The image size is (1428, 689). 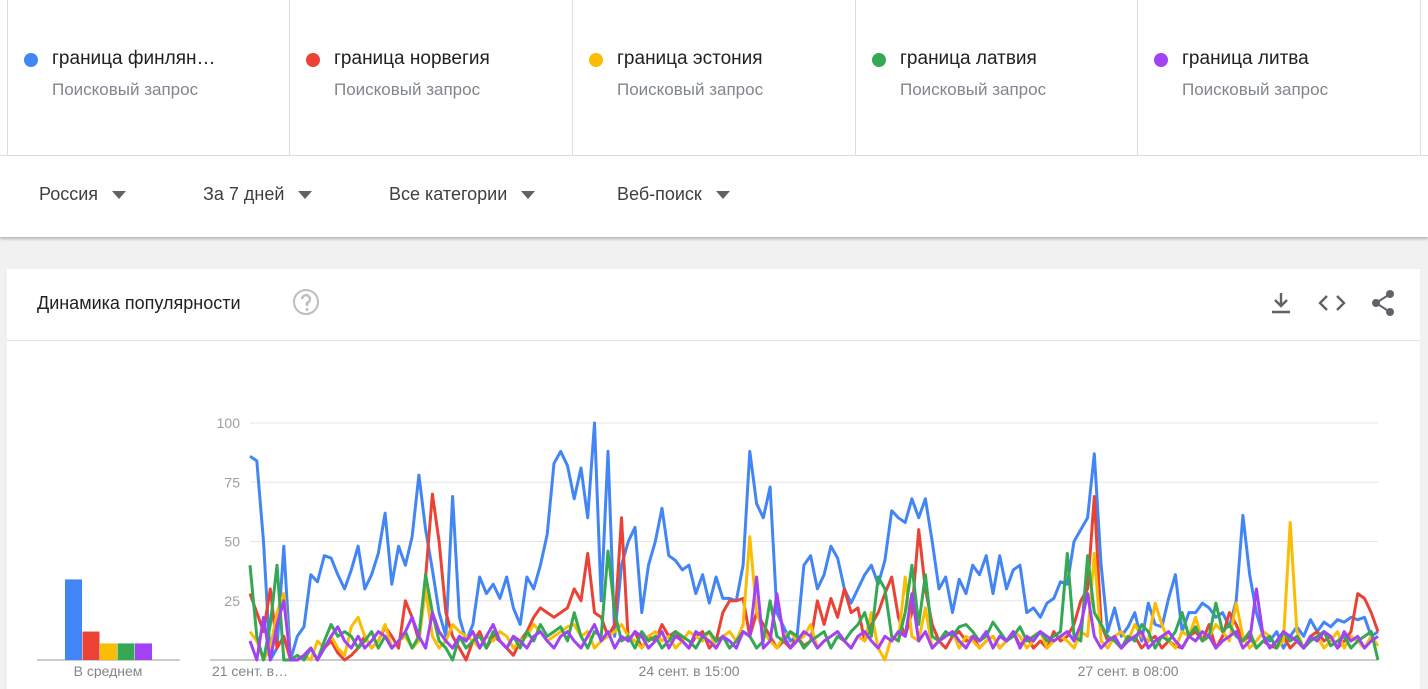 What do you see at coordinates (689, 670) in the screenshot?
I see `x-tick-label: 24 сент. в 15:00` at bounding box center [689, 670].